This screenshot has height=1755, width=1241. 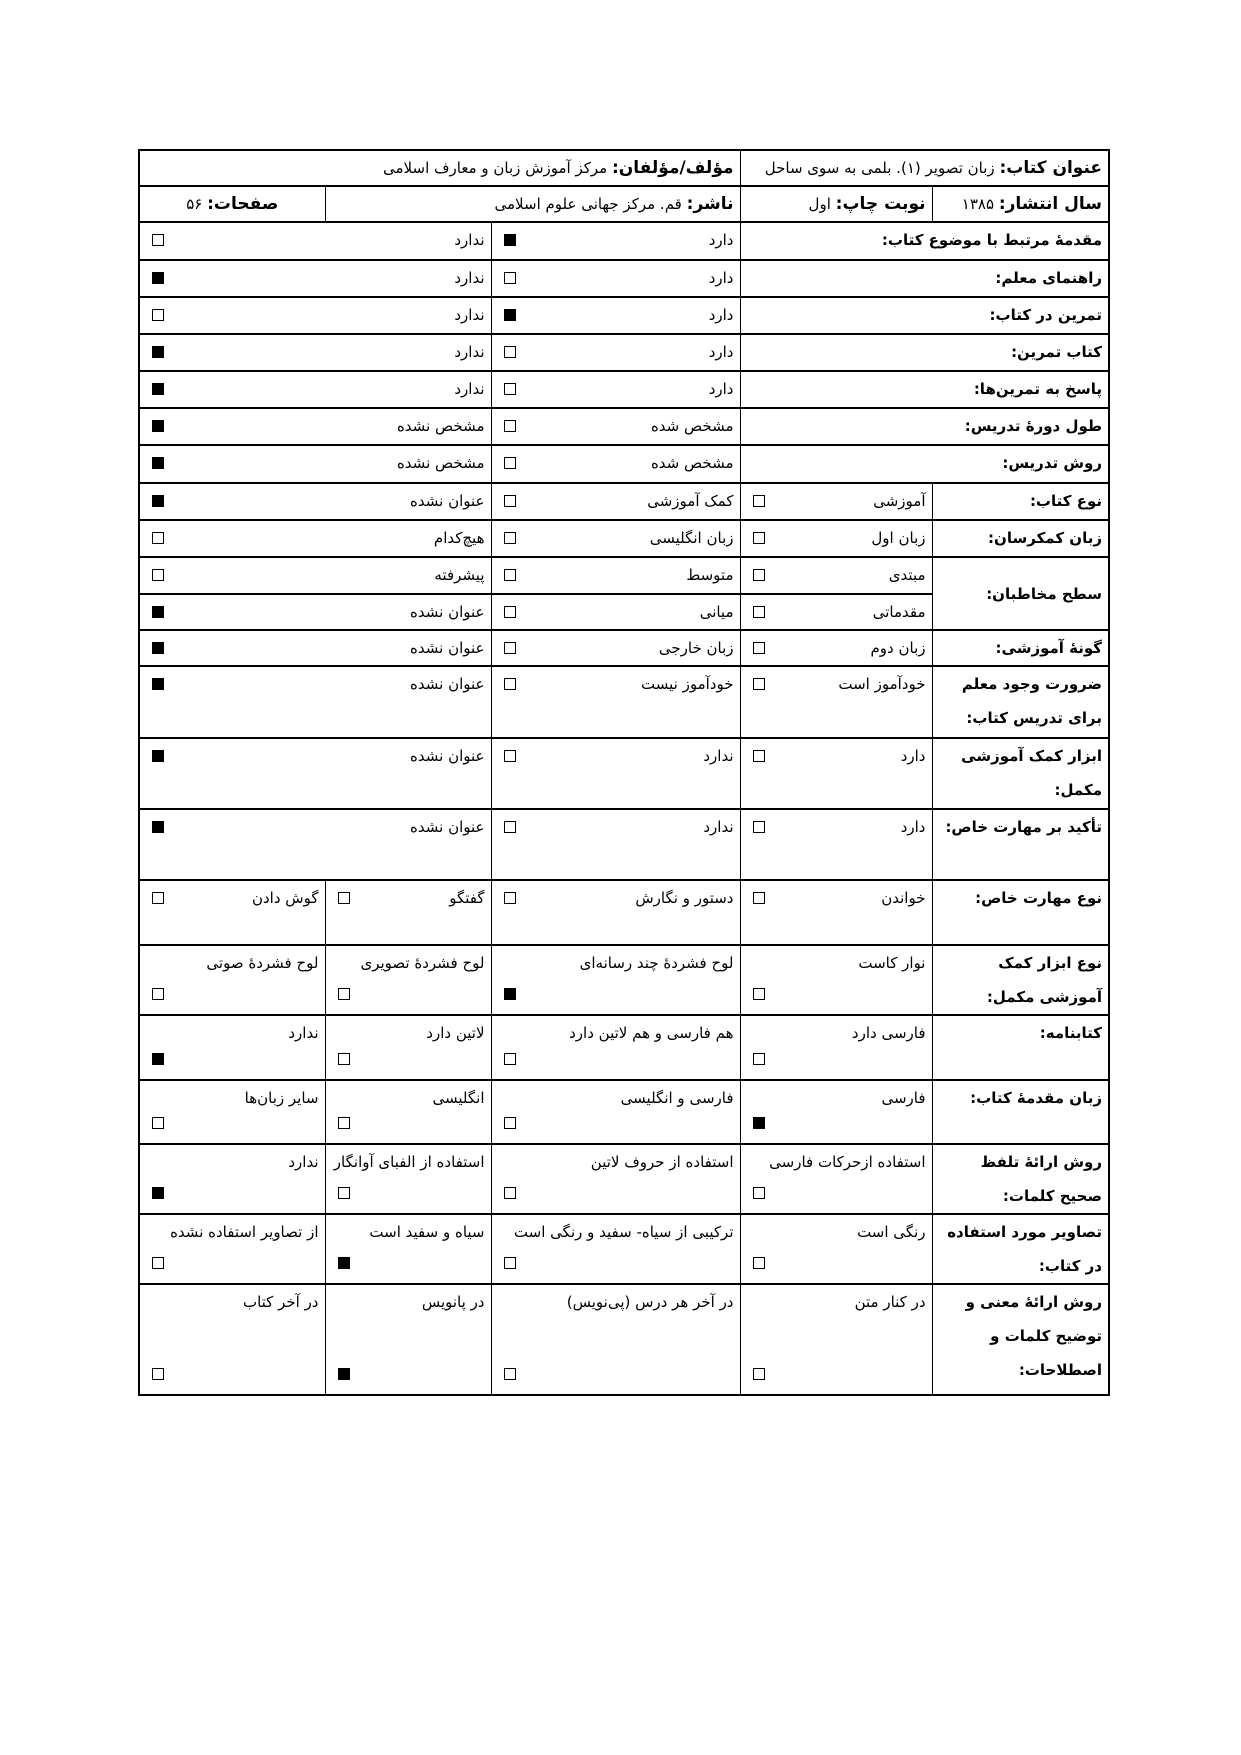 What do you see at coordinates (615, 538) in the screenshot?
I see `option-cell: زبان انگلیسی` at bounding box center [615, 538].